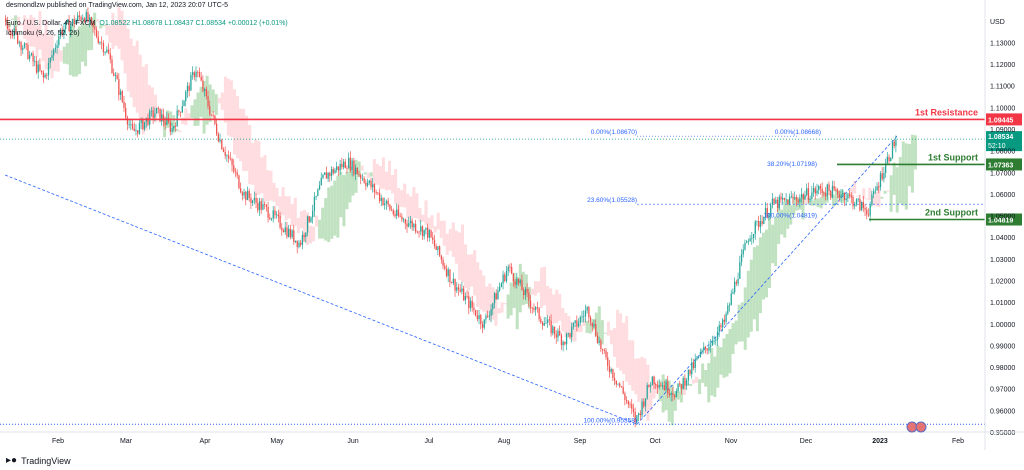 This screenshot has height=470, width=1024. What do you see at coordinates (580, 441) in the screenshot?
I see `x-tick-label: Sep` at bounding box center [580, 441].